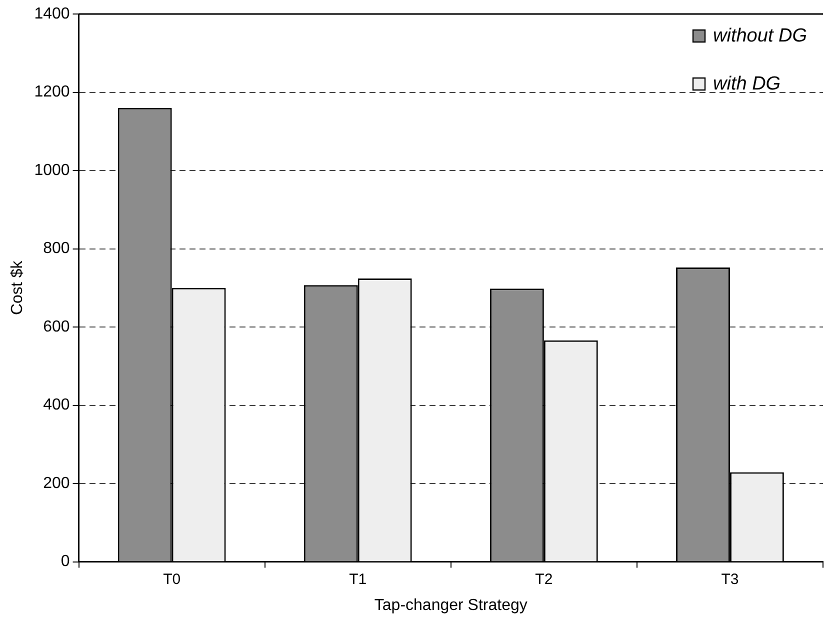  Describe the element at coordinates (730, 579) in the screenshot. I see `x-tick-label: T3` at that location.